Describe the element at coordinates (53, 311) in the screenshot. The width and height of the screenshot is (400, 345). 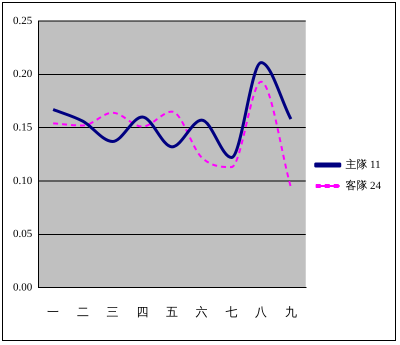
I see `x-tick-label: 一` at that location.